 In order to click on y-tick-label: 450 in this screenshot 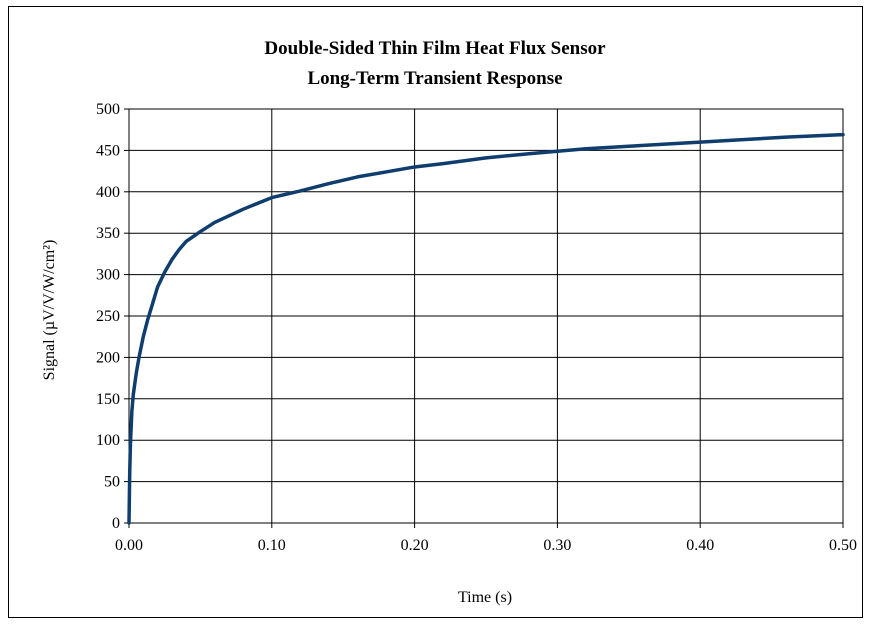, I will do `click(108, 150)`.